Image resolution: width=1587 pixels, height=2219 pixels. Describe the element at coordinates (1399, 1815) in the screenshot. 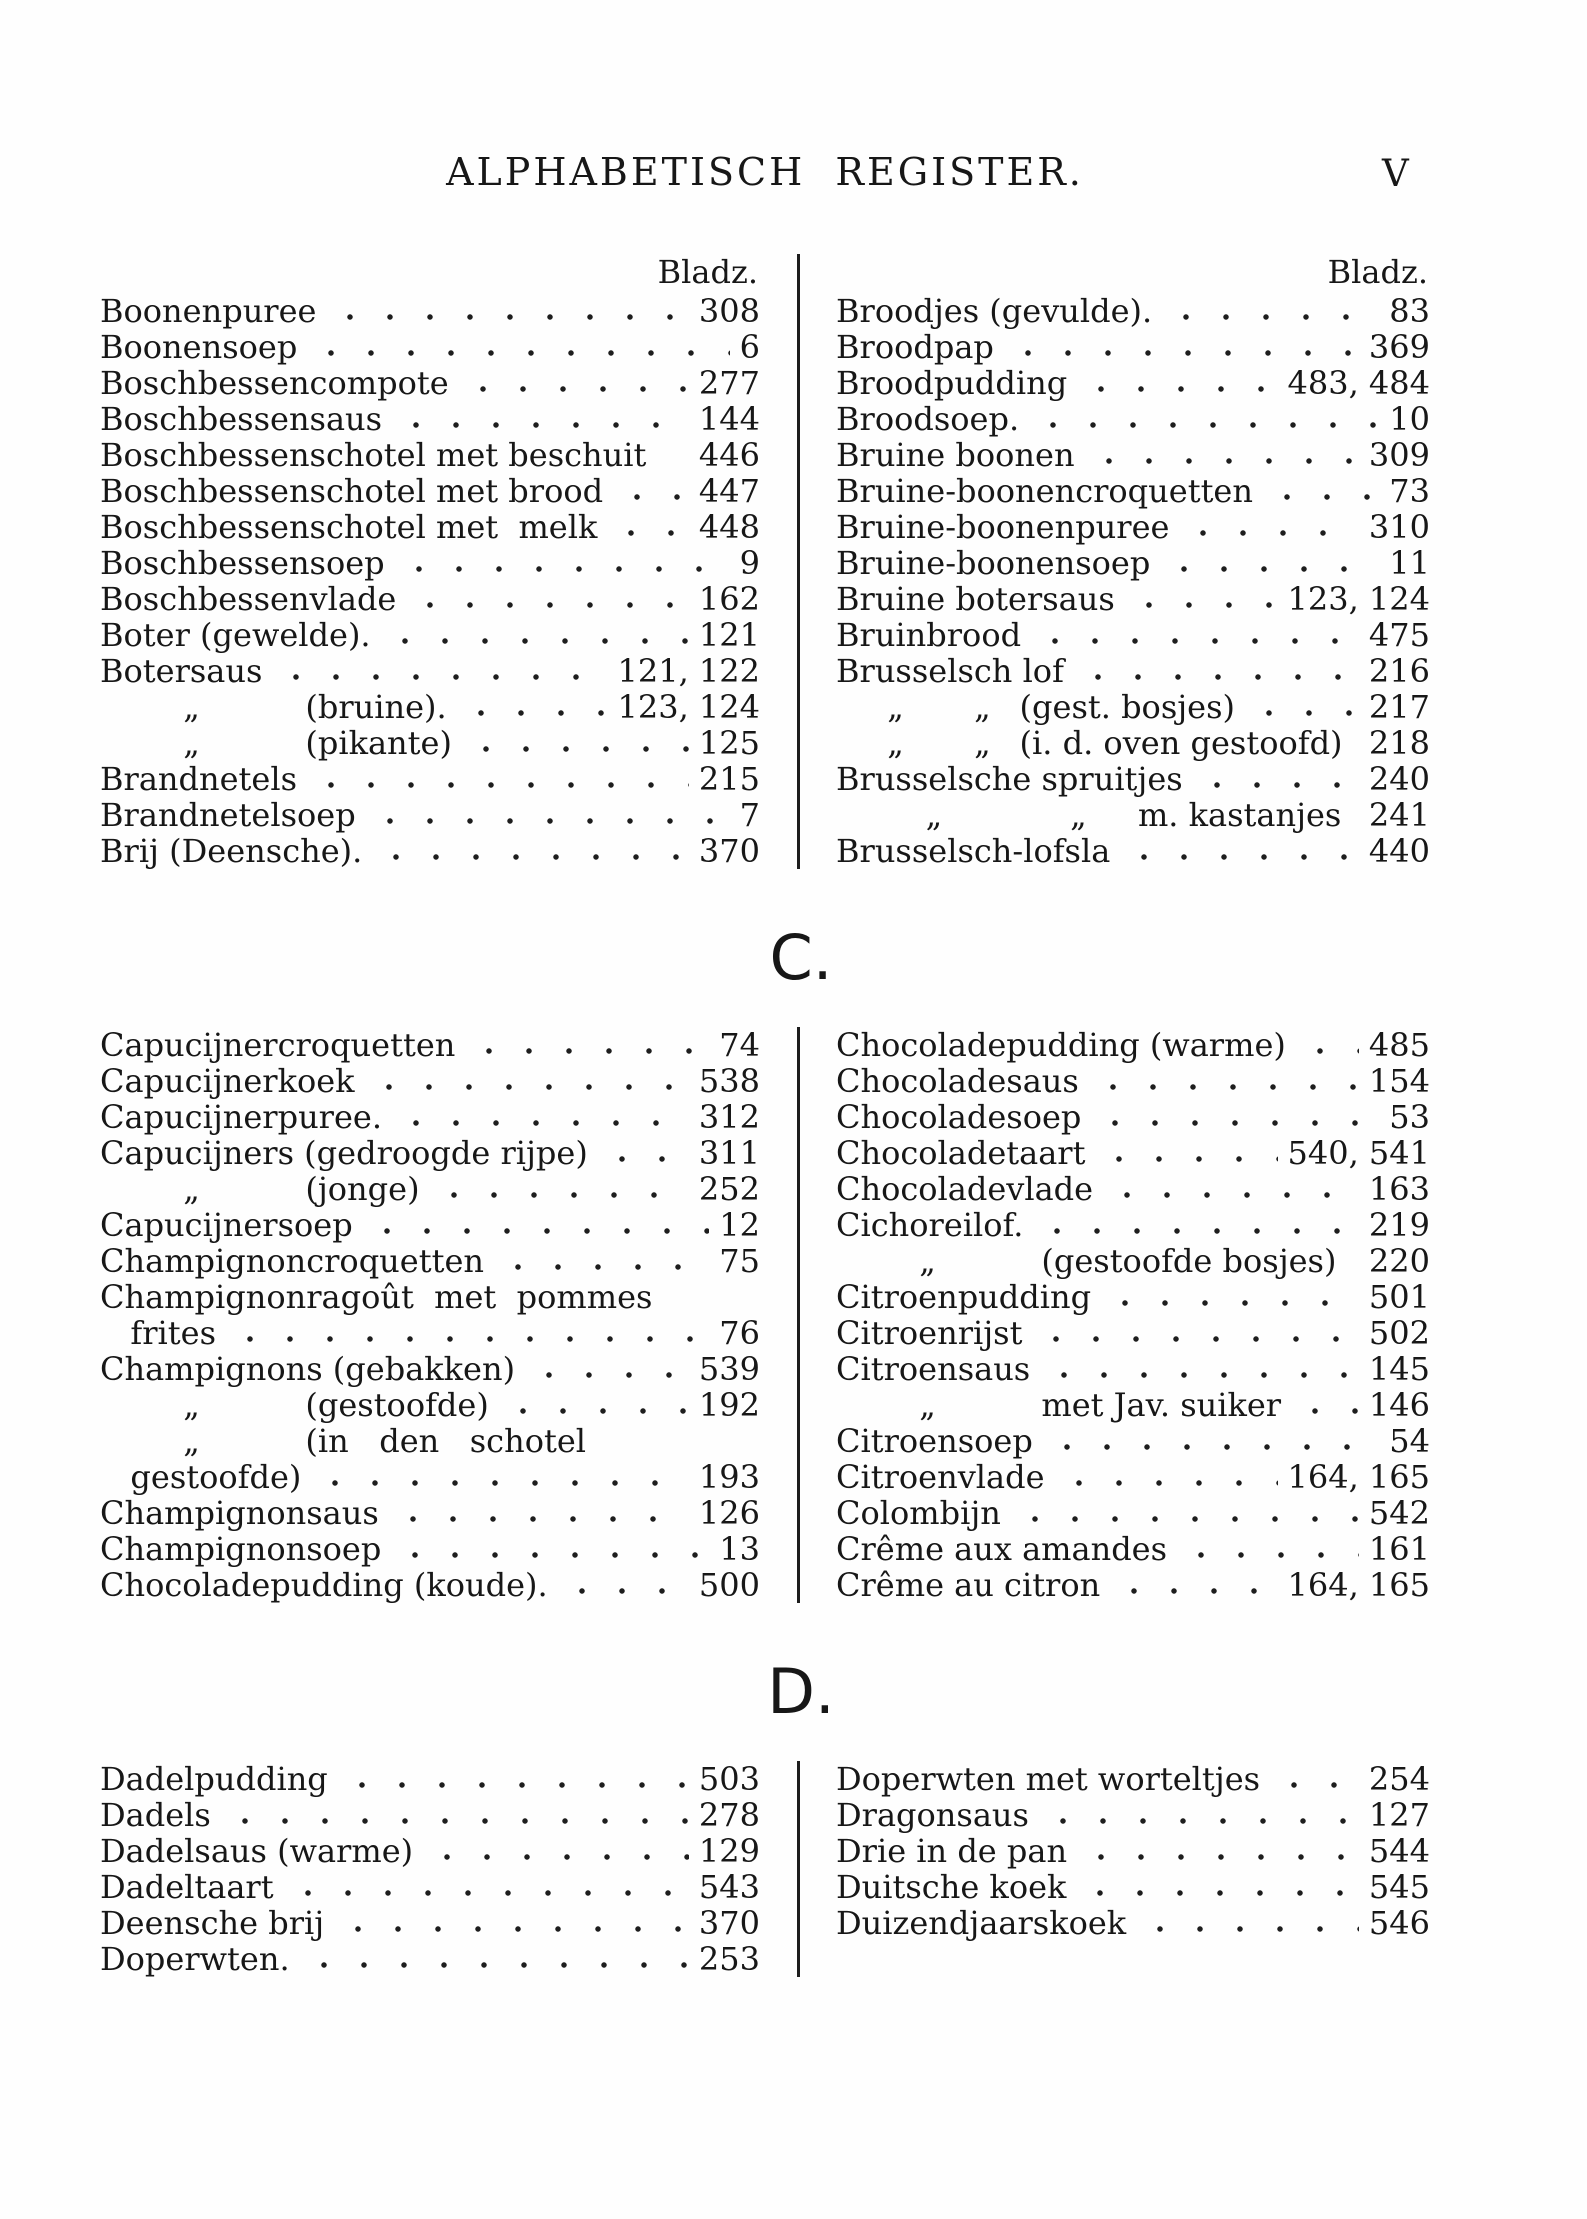

I see `entry-page: 127` at that location.